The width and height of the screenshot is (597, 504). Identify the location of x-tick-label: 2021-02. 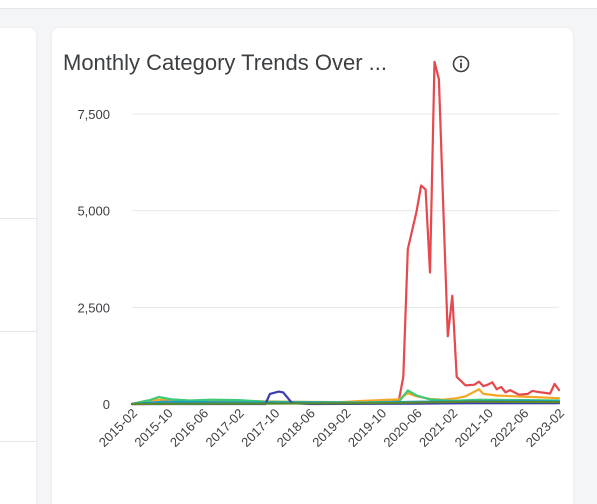
(438, 428).